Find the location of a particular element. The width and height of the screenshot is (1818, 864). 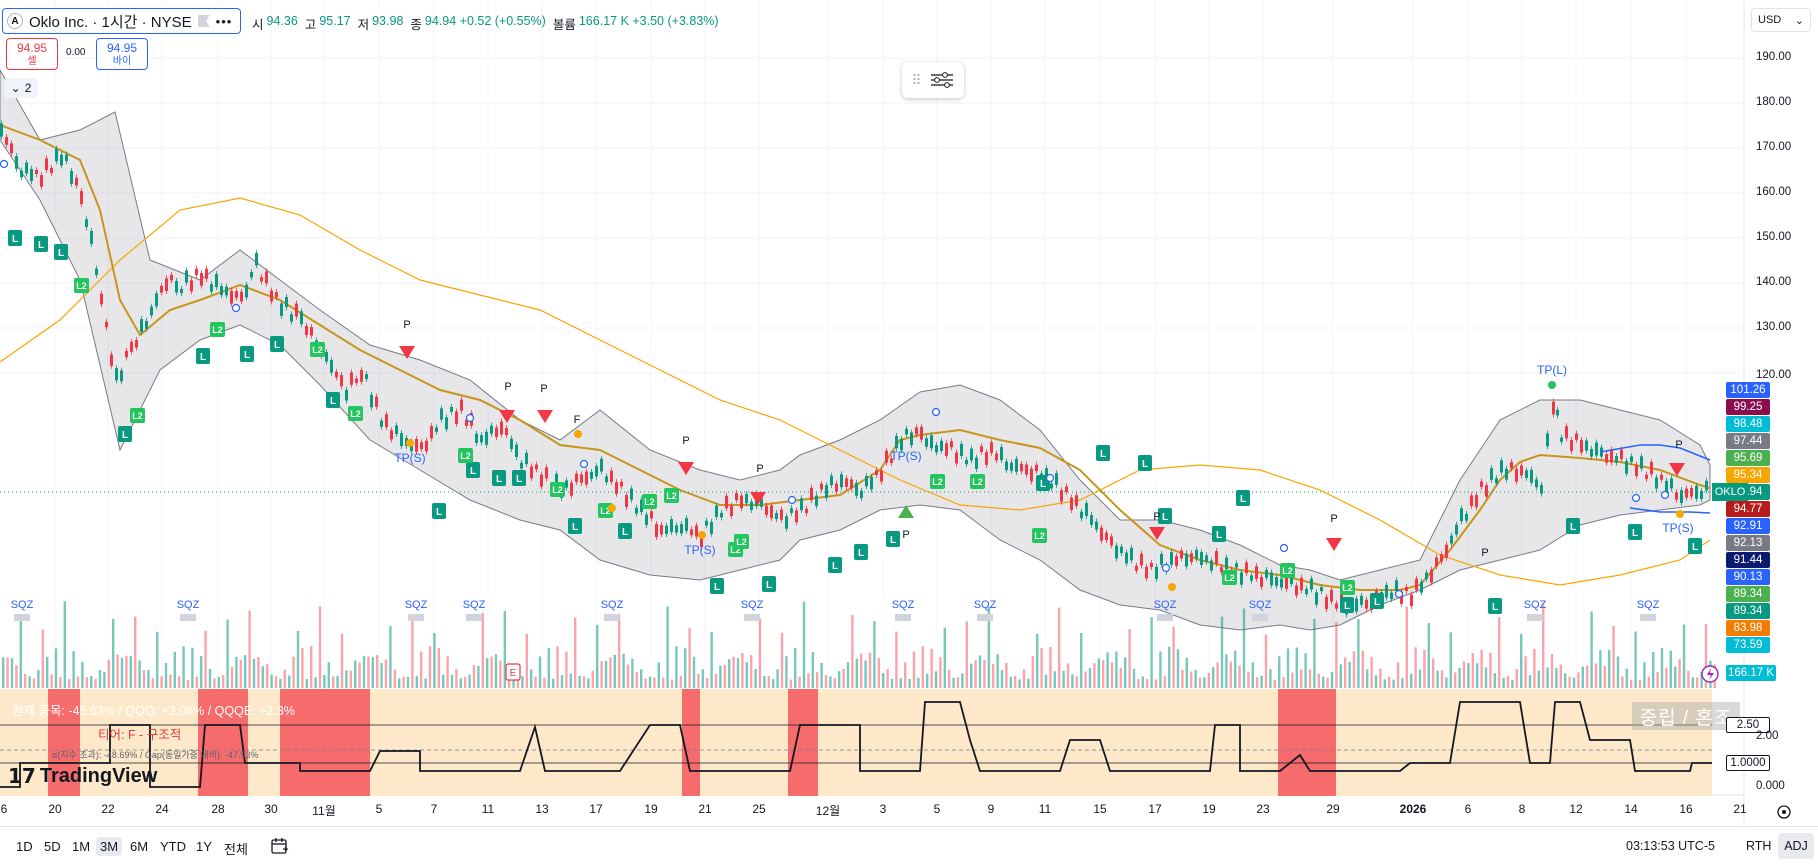

sell-button: 94.95 셀 is located at coordinates (32, 54).